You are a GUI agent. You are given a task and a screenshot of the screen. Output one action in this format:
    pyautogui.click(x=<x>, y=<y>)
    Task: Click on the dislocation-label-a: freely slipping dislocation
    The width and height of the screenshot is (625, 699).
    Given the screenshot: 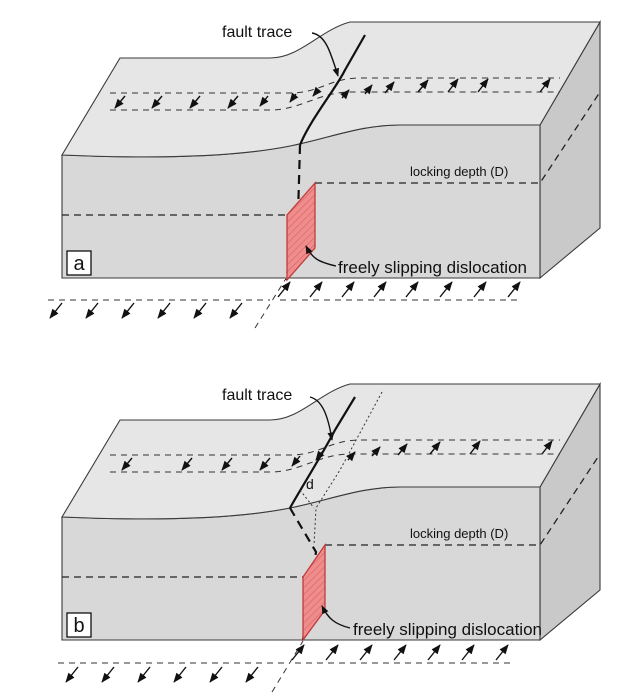 What is the action you would take?
    pyautogui.click(x=432, y=267)
    